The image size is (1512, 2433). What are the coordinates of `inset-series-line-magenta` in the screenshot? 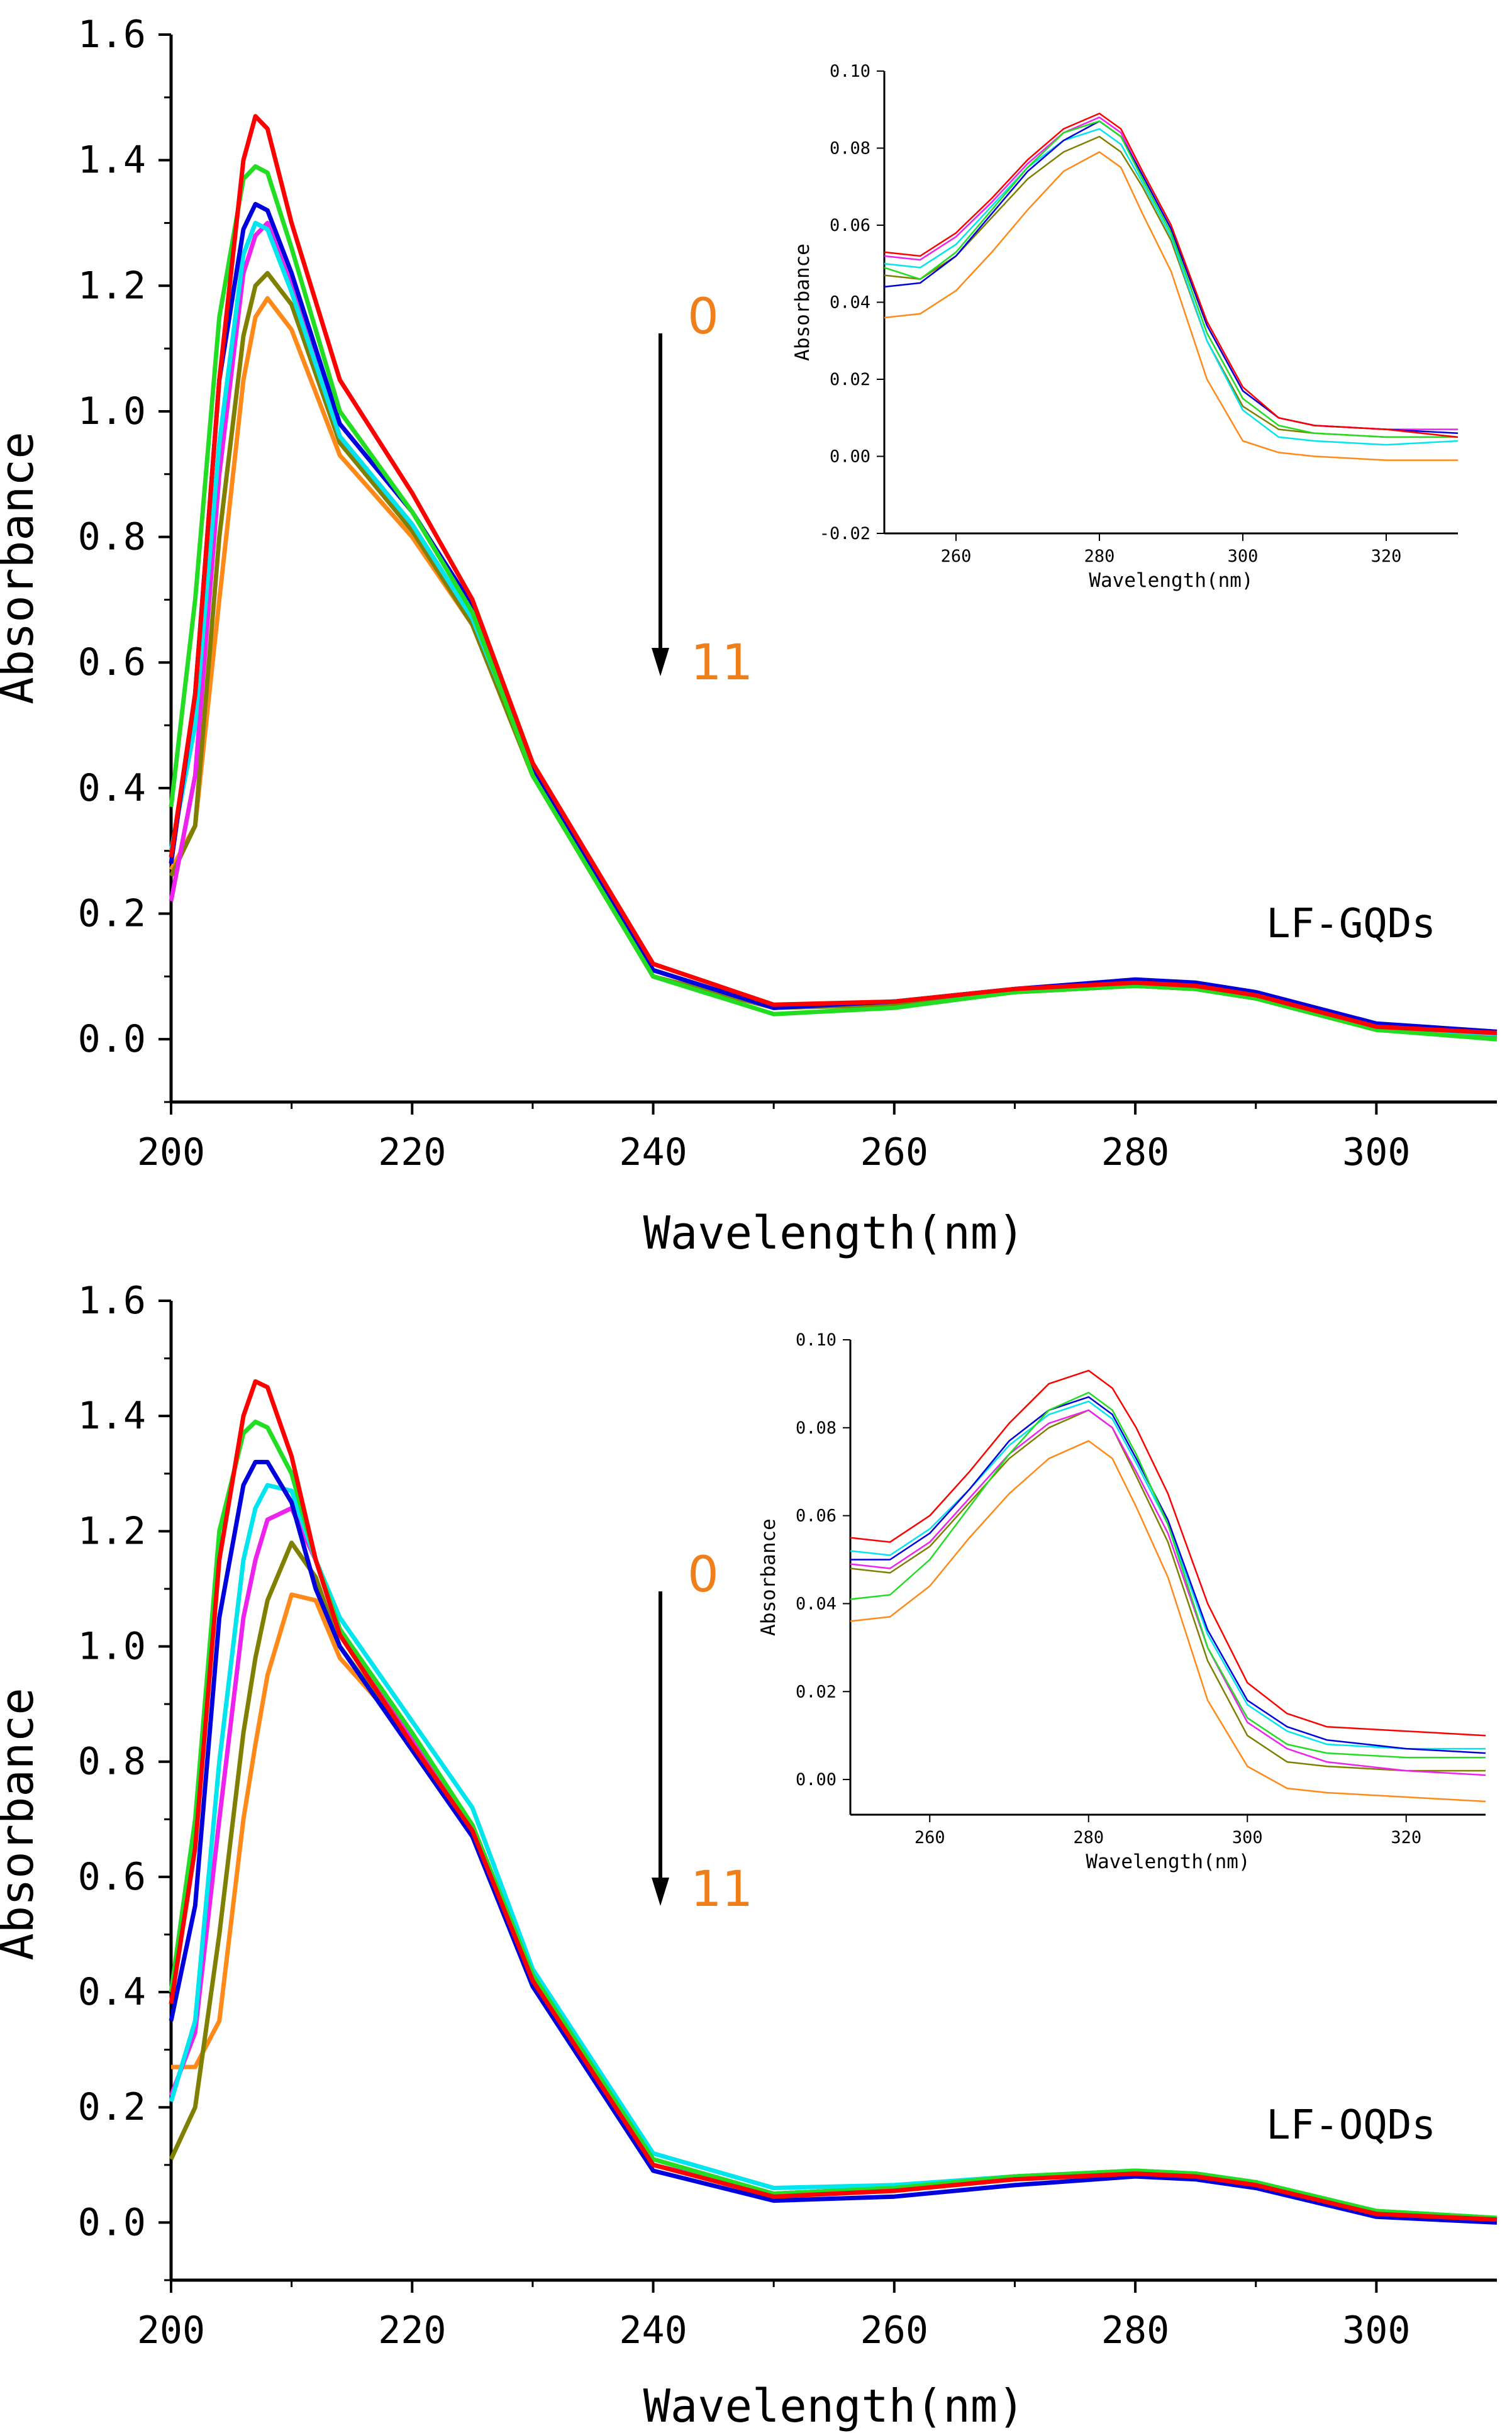 It's located at (1168, 1592).